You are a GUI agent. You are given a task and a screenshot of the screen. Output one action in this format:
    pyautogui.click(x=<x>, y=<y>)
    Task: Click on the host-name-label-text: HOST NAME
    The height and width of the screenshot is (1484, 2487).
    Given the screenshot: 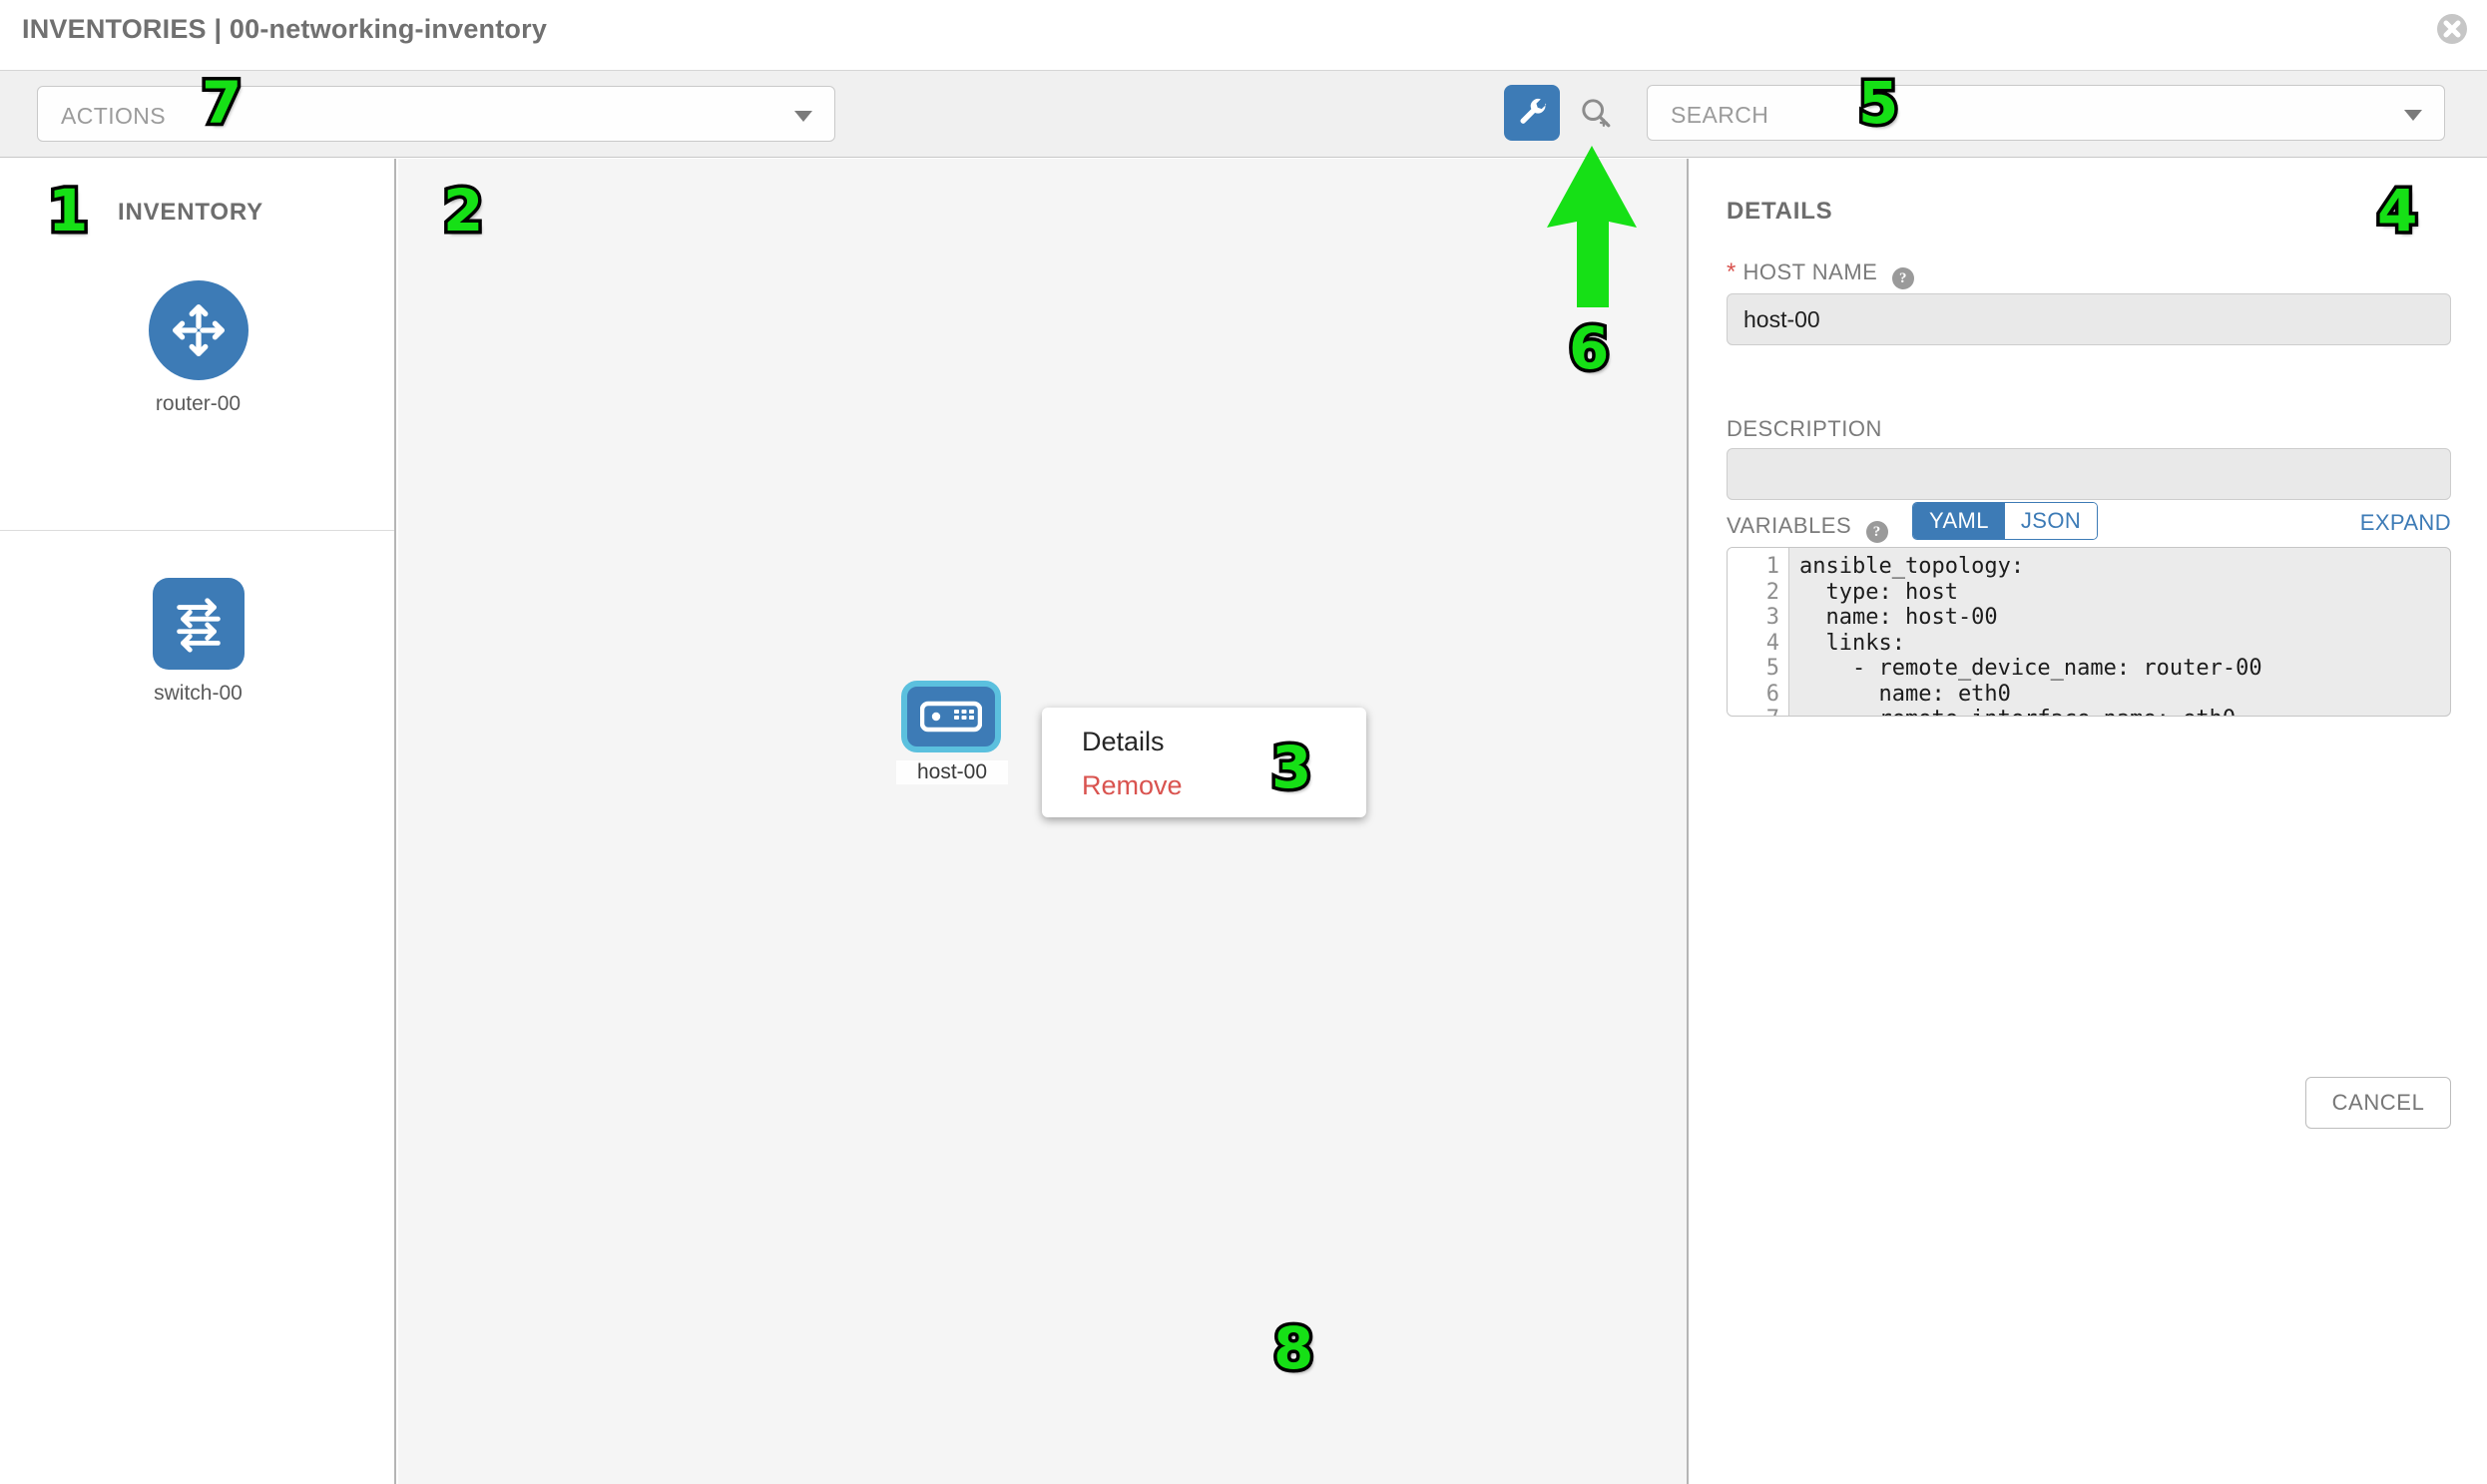 What is the action you would take?
    pyautogui.click(x=1810, y=271)
    